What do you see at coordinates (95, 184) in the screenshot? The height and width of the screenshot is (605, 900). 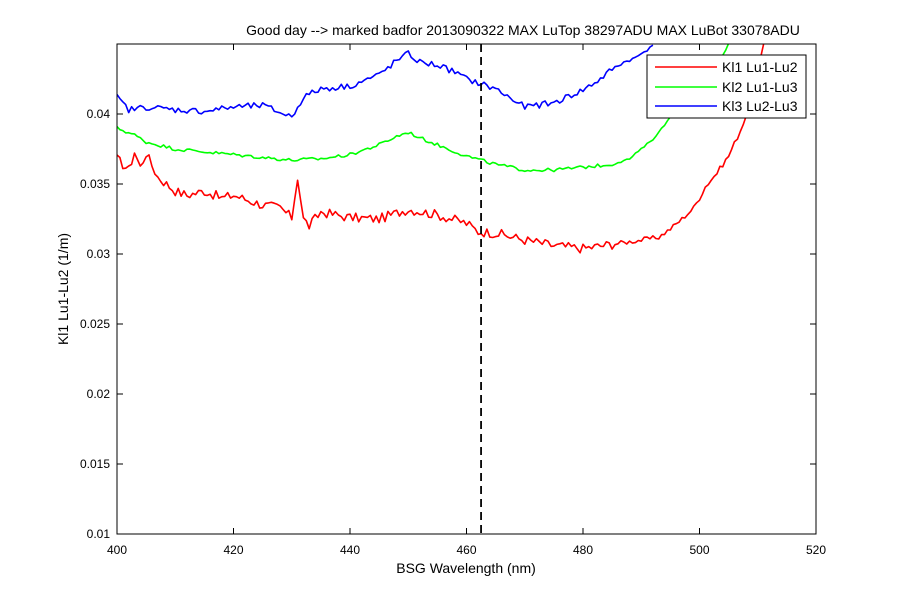 I see `y-tick-label: 0.035` at bounding box center [95, 184].